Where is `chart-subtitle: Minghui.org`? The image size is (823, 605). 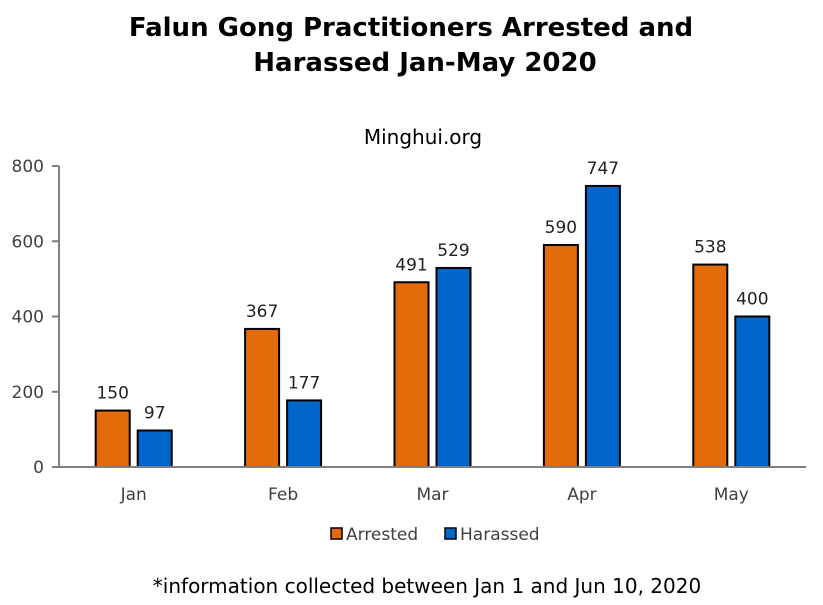 chart-subtitle: Minghui.org is located at coordinates (423, 137).